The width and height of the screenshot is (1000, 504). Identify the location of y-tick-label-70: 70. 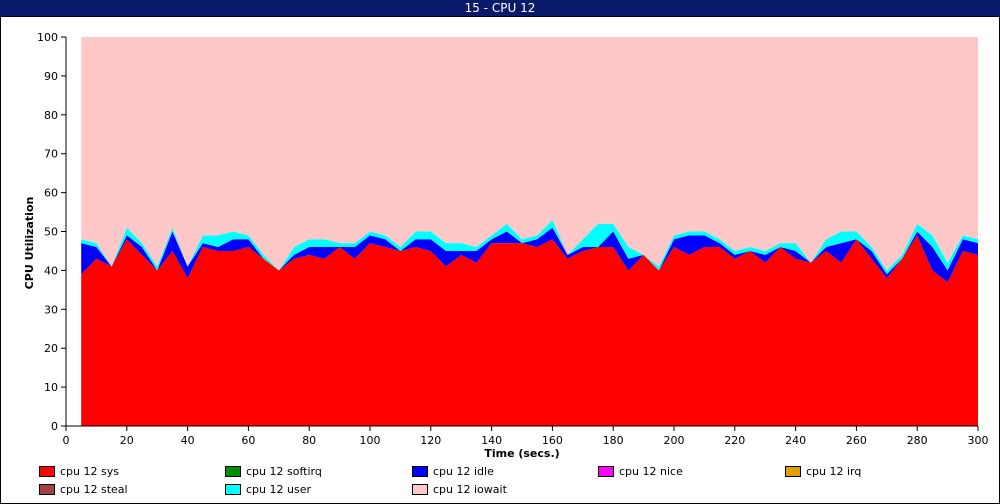
(51, 154).